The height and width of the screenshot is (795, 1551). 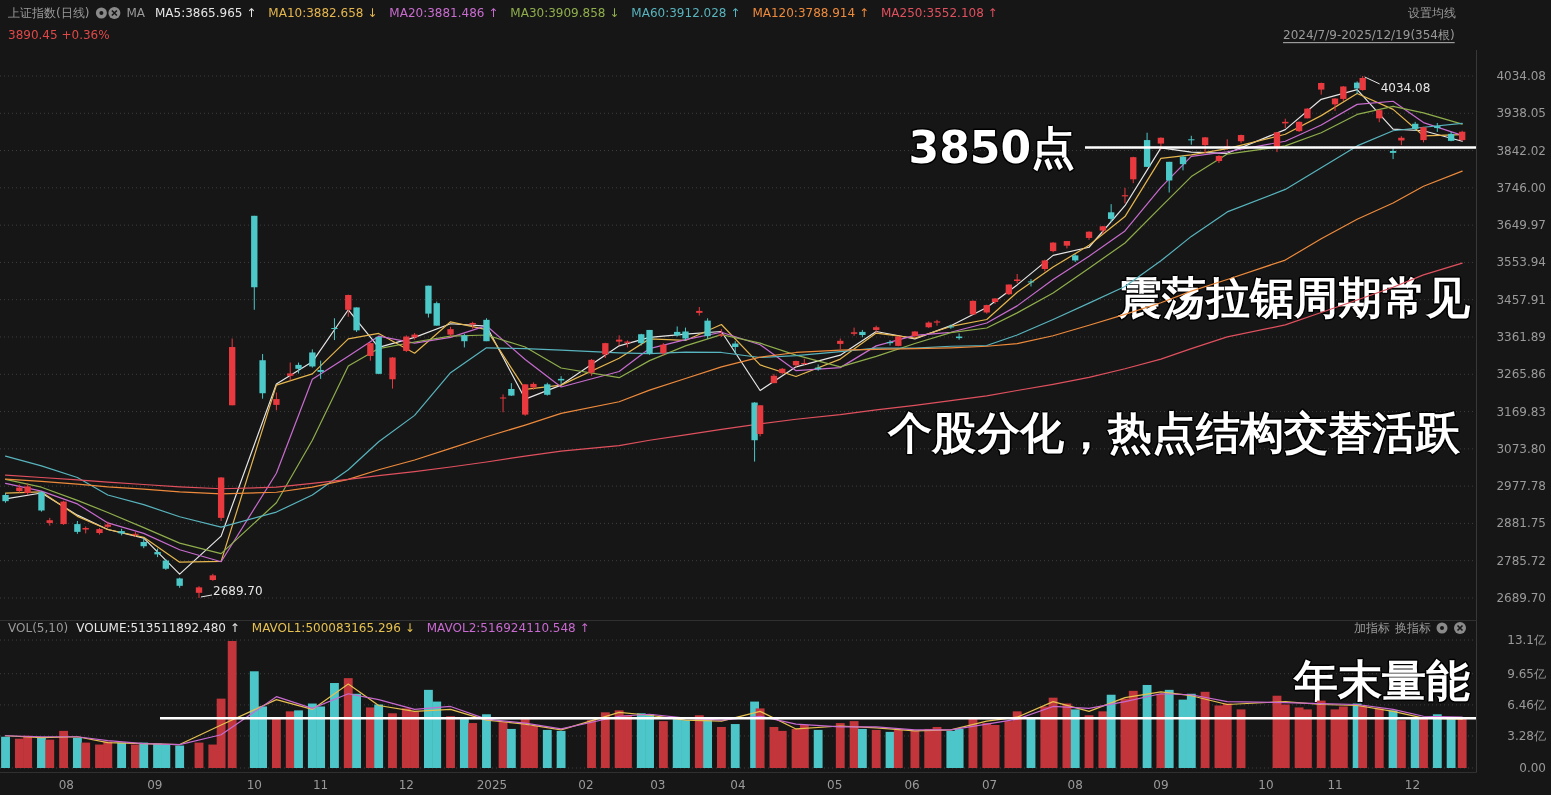 I want to click on x-tick-label: 04, so click(x=738, y=785).